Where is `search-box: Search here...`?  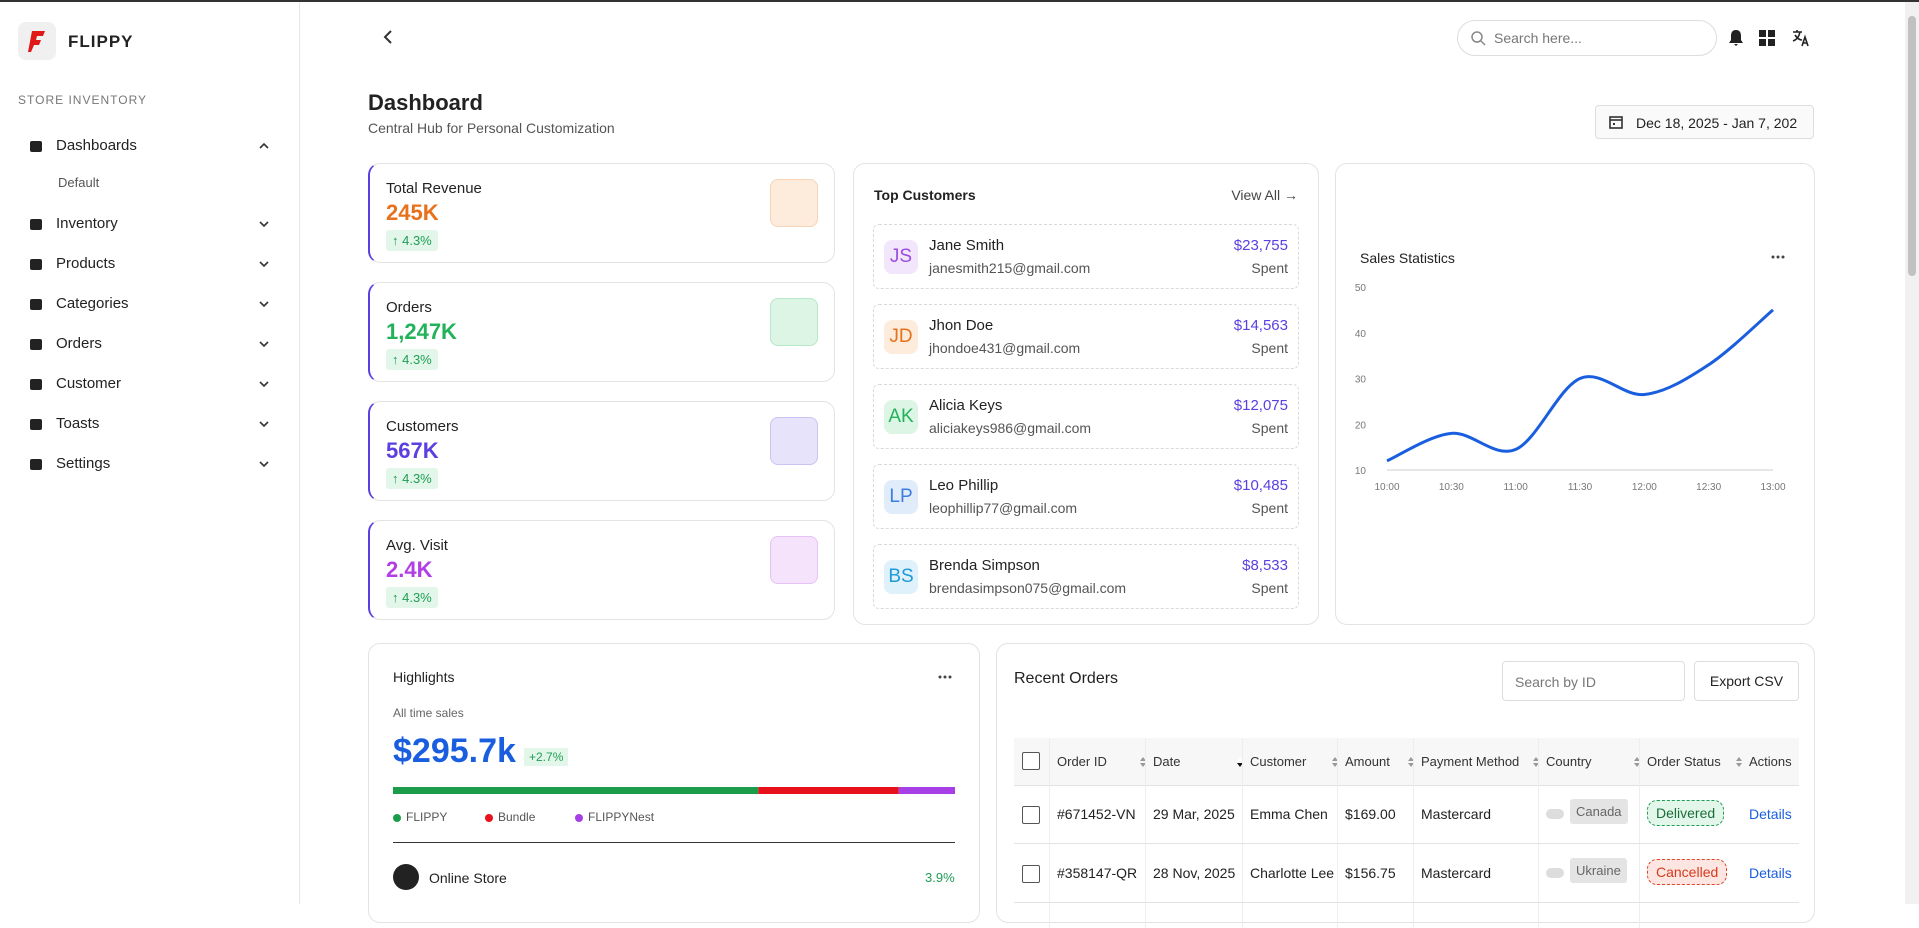
search-box: Search here... is located at coordinates (1587, 38).